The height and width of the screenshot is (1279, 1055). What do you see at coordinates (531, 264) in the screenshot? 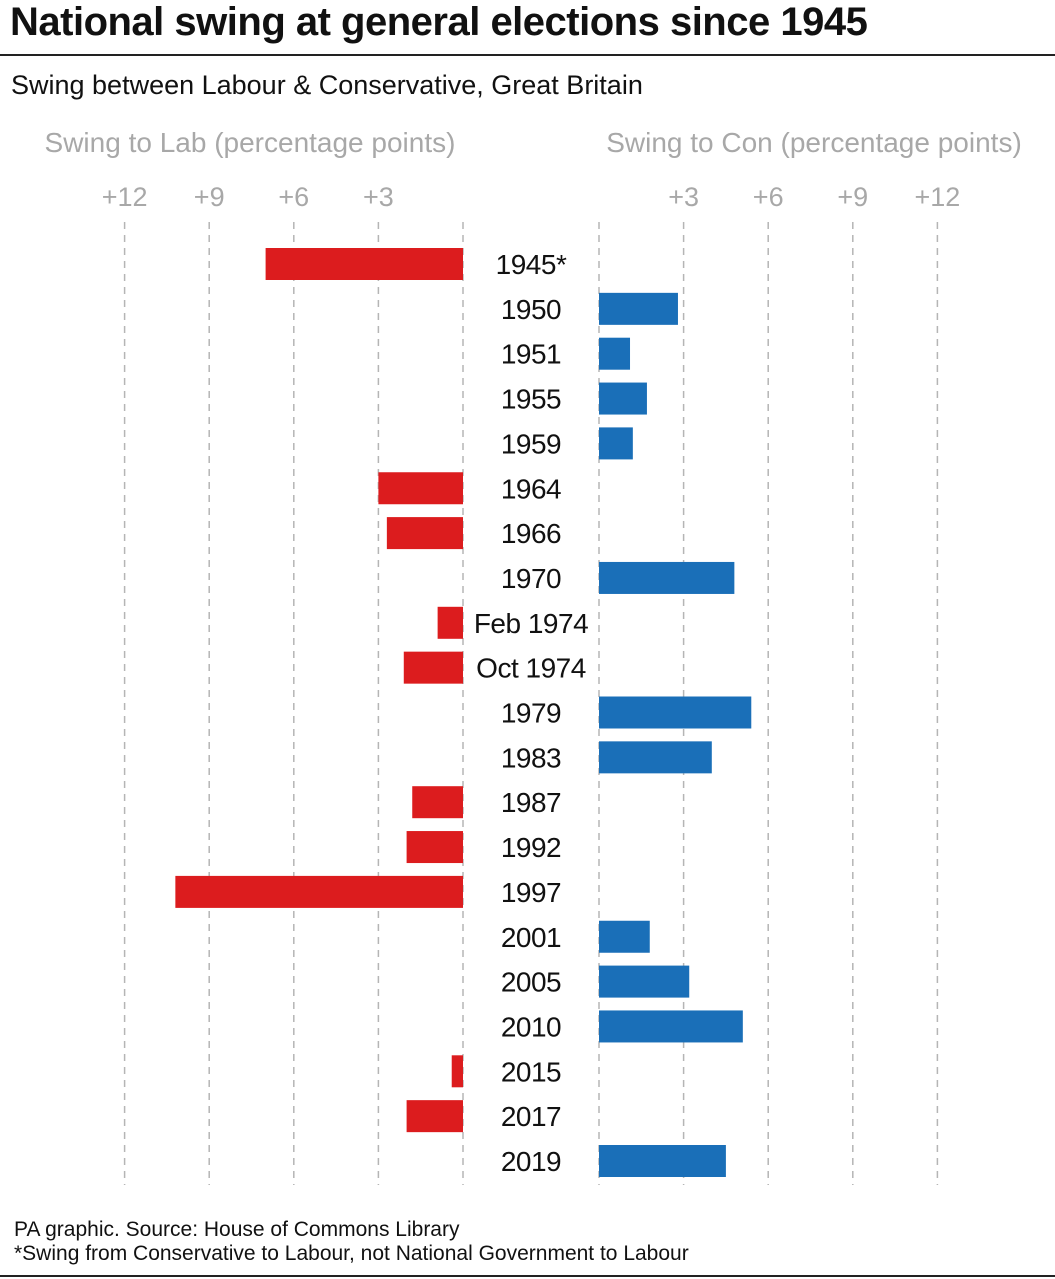
I see `year-label: 1945*` at bounding box center [531, 264].